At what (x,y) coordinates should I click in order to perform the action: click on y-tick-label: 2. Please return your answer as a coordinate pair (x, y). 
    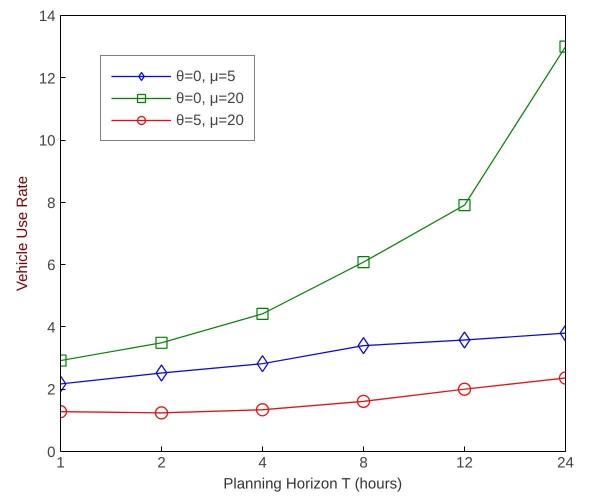
    Looking at the image, I should click on (51, 390).